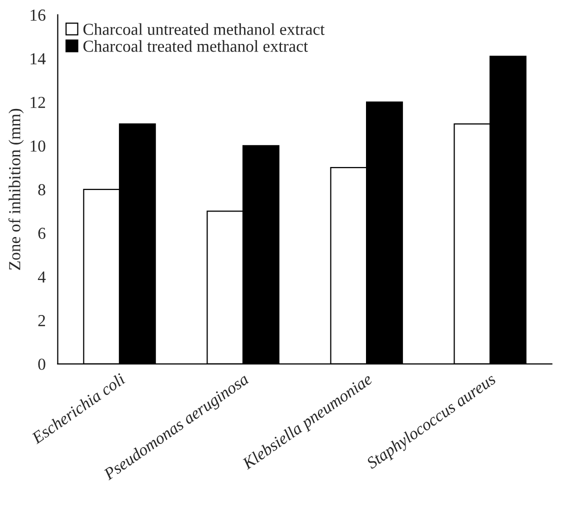  I want to click on y-tick-label: 2, so click(42, 320).